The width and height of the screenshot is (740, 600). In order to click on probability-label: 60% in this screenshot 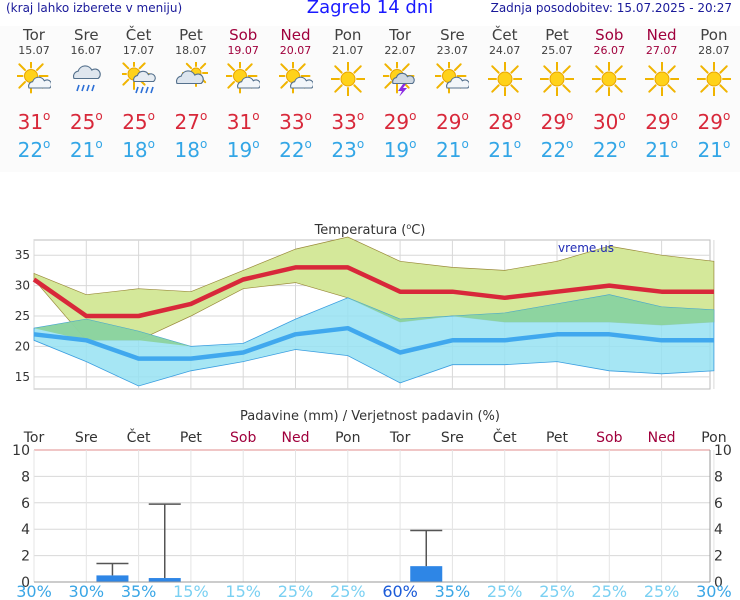, I will do `click(400, 591)`.